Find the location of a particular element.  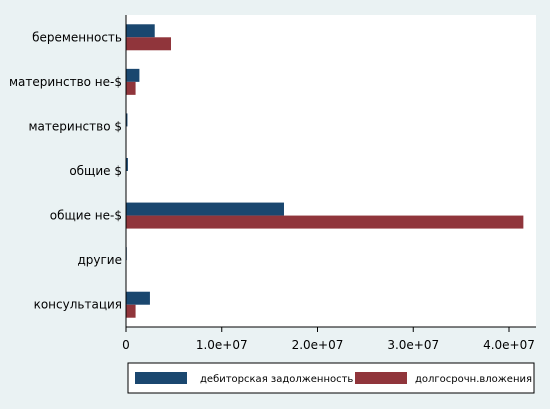

x-tick-label: 4.0e+07 is located at coordinates (509, 345).